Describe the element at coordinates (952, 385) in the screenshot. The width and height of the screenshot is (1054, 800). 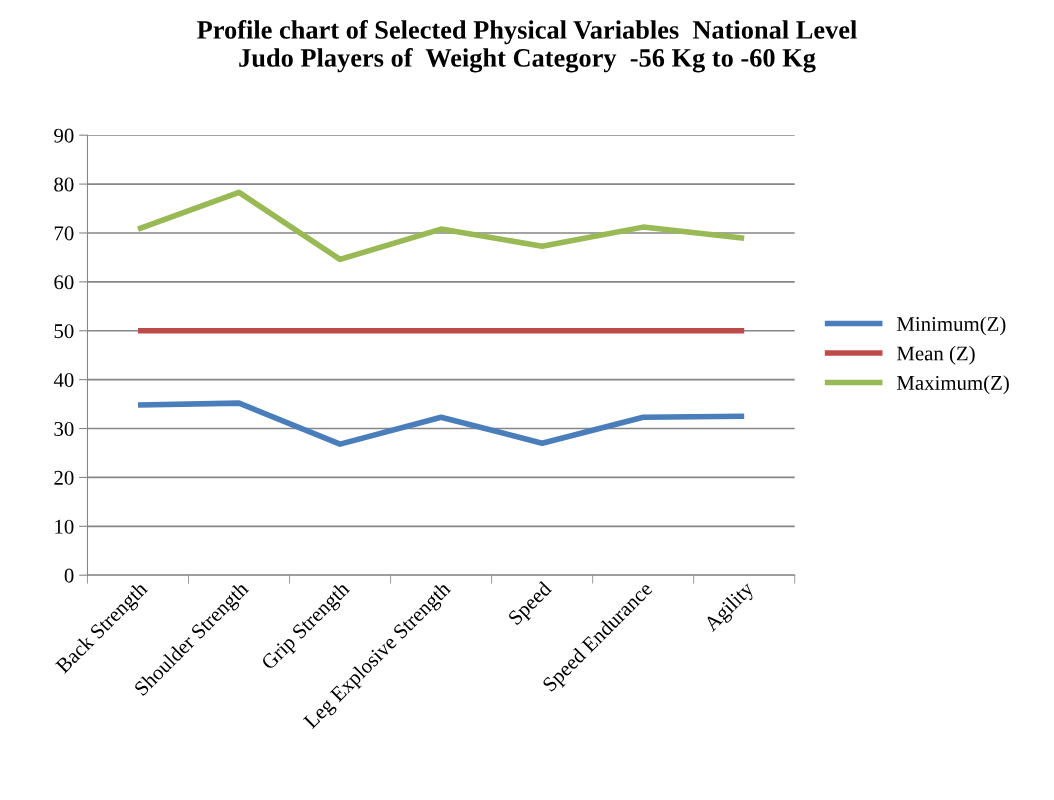
I see `legend-label: Maximum(Z)` at that location.